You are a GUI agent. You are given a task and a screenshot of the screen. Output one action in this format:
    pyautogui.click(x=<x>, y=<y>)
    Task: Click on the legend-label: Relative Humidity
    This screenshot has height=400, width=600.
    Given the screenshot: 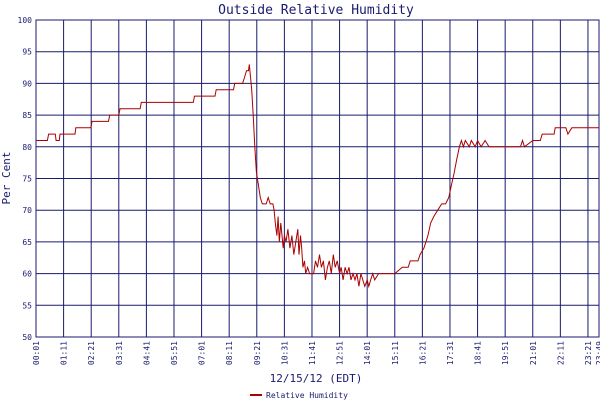 What is the action you would take?
    pyautogui.click(x=307, y=395)
    